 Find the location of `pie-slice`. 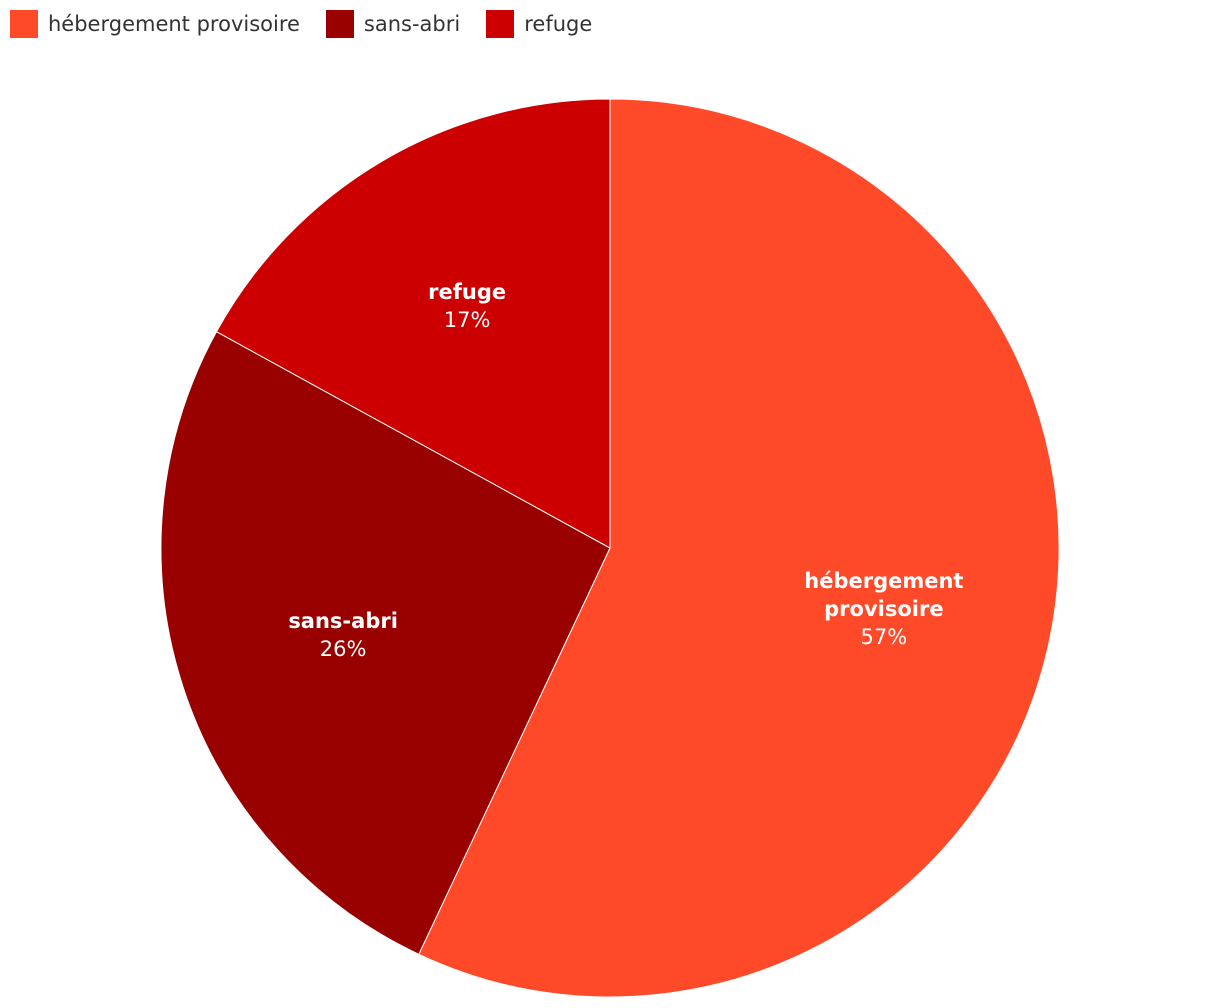

pie-slice is located at coordinates (413, 323).